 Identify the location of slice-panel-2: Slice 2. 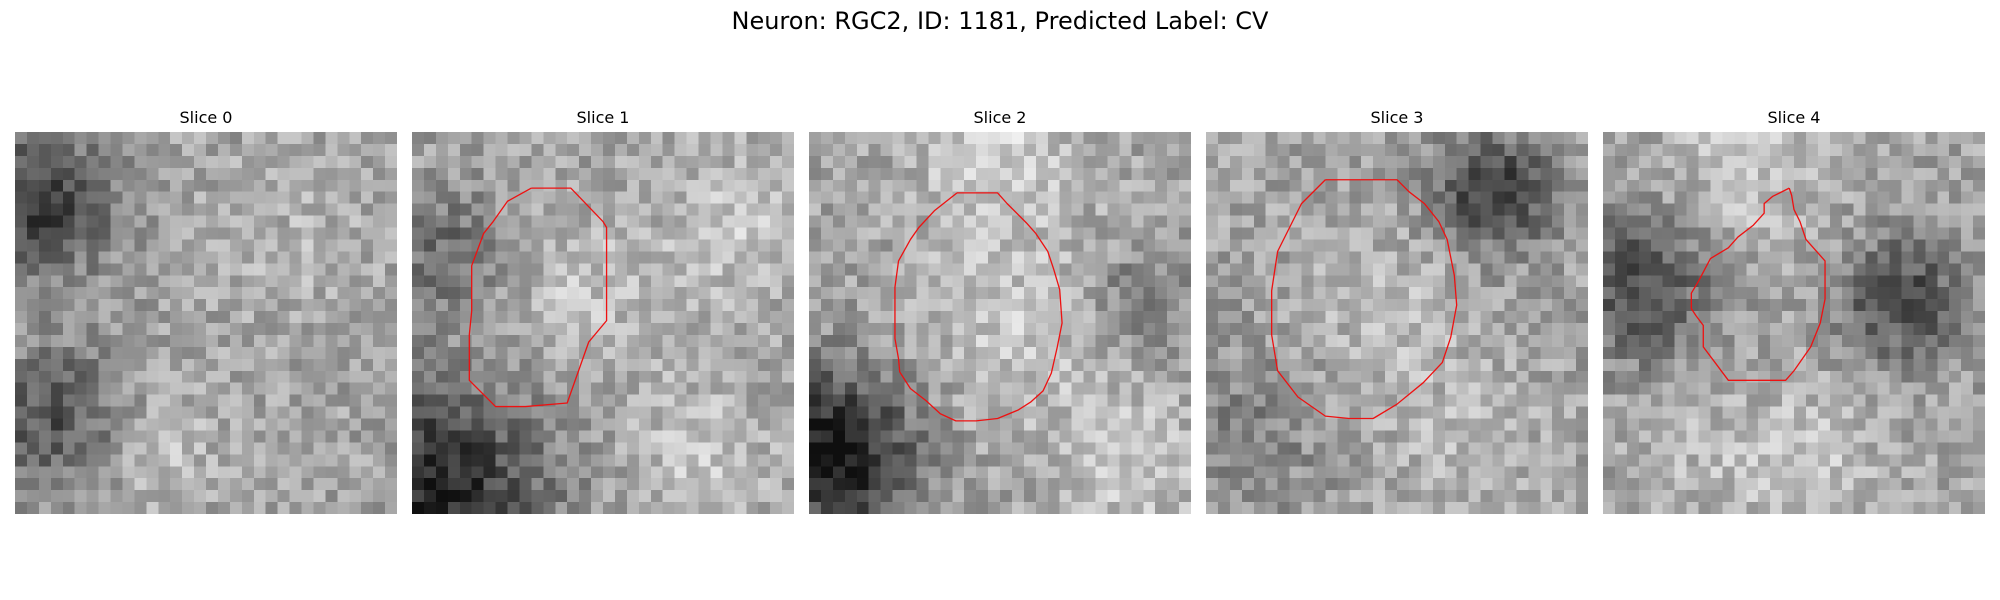
(1000, 311).